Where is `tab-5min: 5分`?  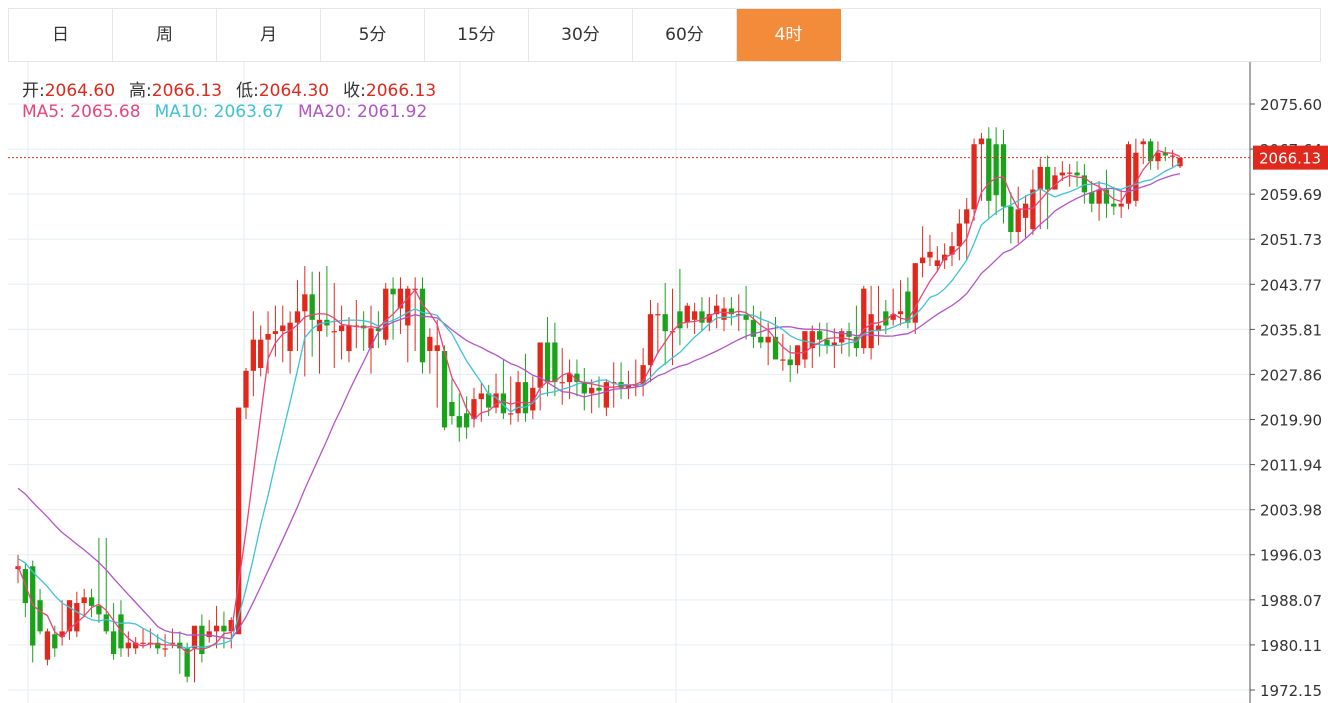 tab-5min: 5分 is located at coordinates (373, 35).